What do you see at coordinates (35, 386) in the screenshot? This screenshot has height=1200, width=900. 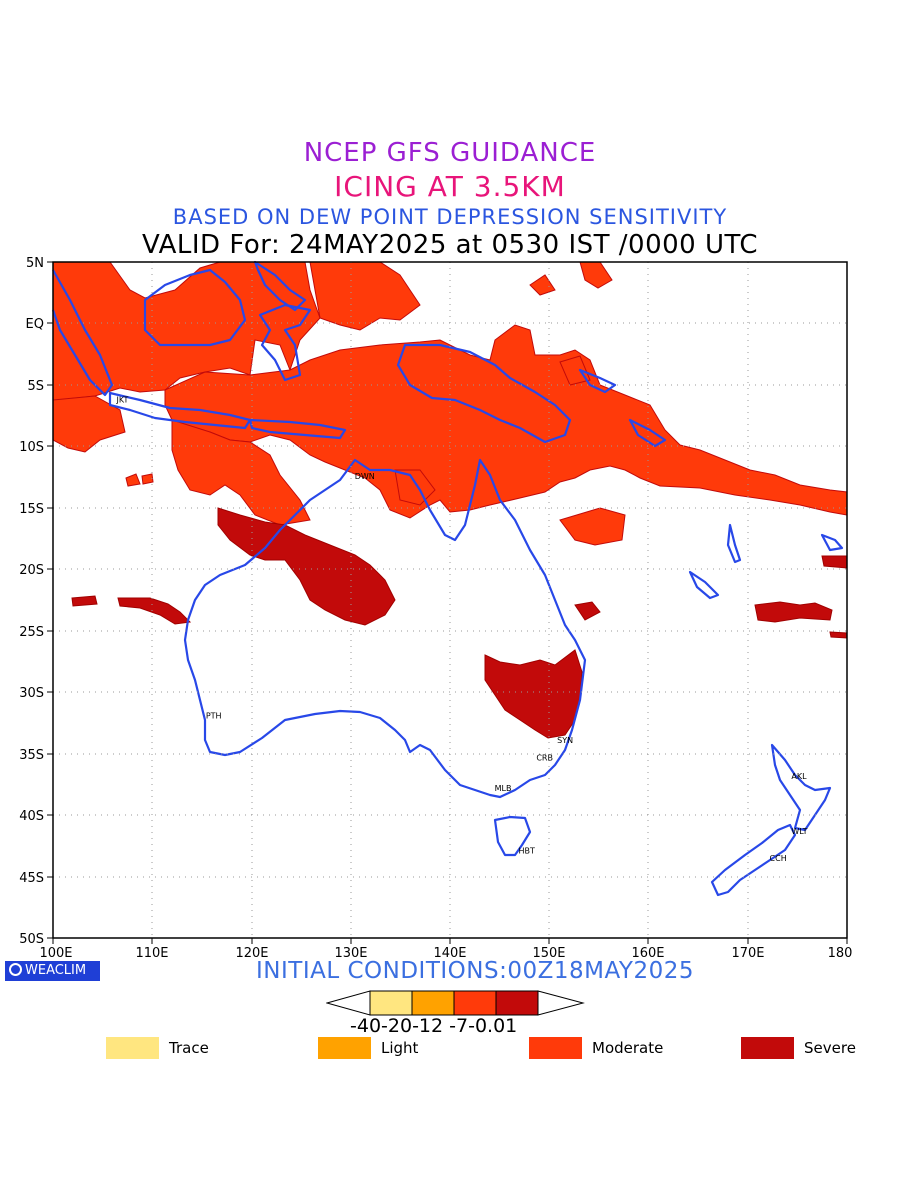 I see `lat-label: 5S` at bounding box center [35, 386].